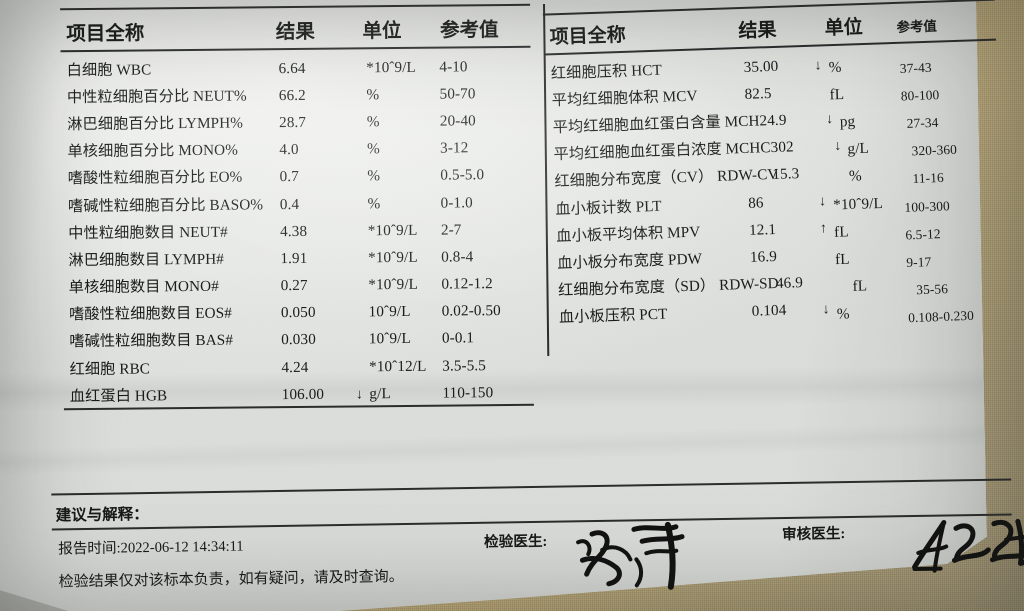  What do you see at coordinates (647, 557) in the screenshot?
I see `tester-signature` at bounding box center [647, 557].